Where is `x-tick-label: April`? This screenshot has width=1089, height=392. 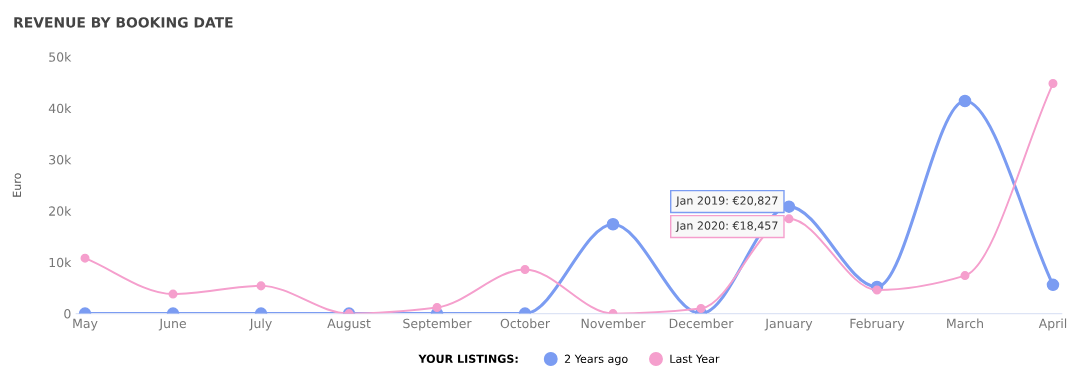
x-tick-label: April is located at coordinates (1052, 324).